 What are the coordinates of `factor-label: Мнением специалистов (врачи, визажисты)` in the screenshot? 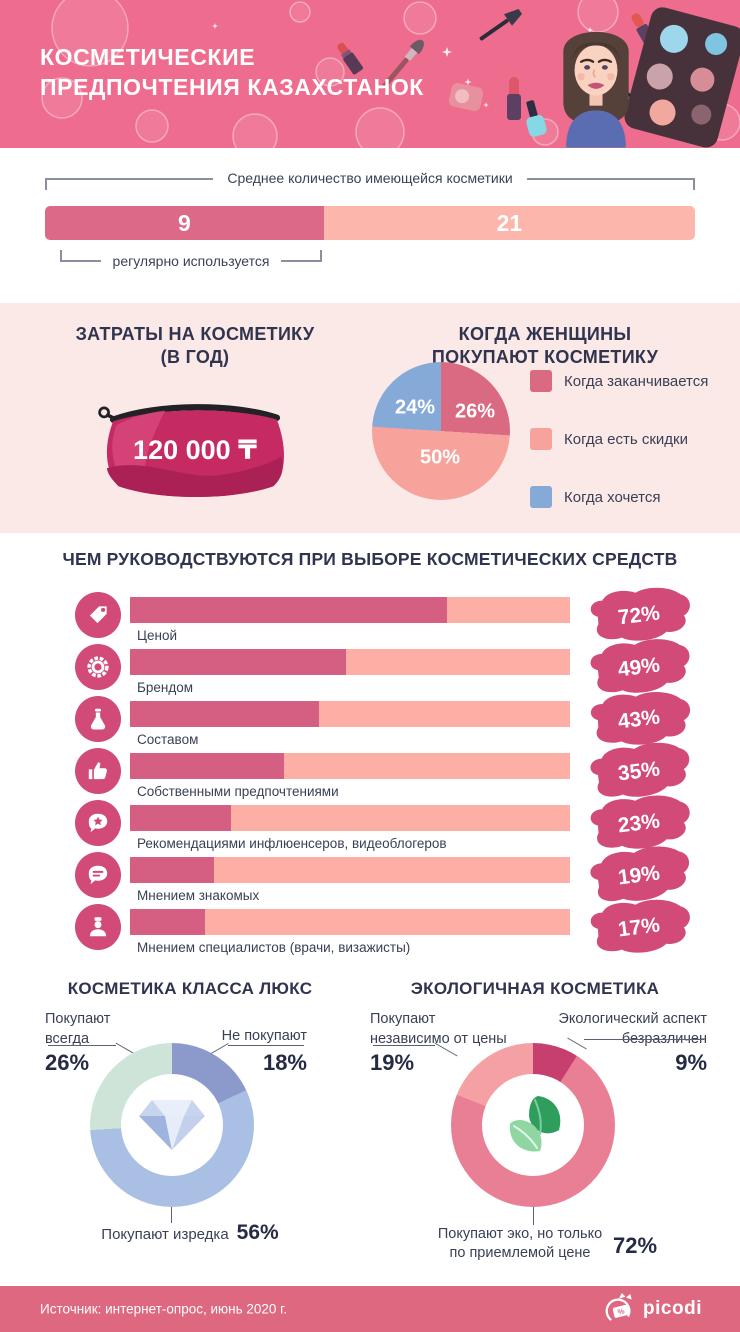 It's located at (274, 947).